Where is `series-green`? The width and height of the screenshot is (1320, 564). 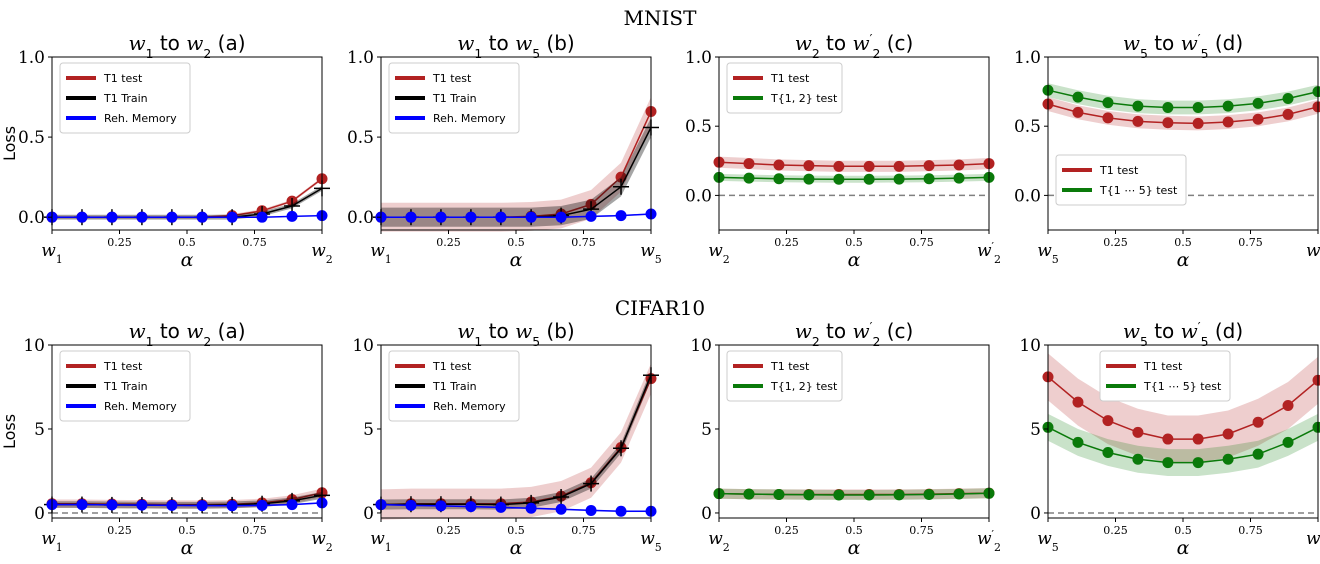
series-green is located at coordinates (854, 178).